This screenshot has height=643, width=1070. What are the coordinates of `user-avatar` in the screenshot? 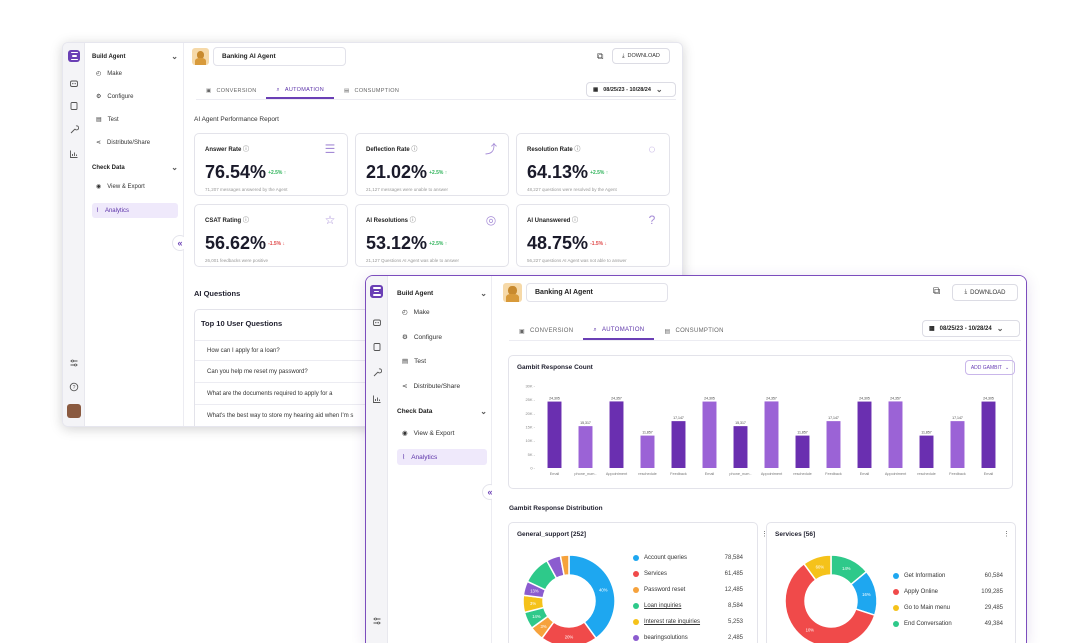 It's located at (74, 411).